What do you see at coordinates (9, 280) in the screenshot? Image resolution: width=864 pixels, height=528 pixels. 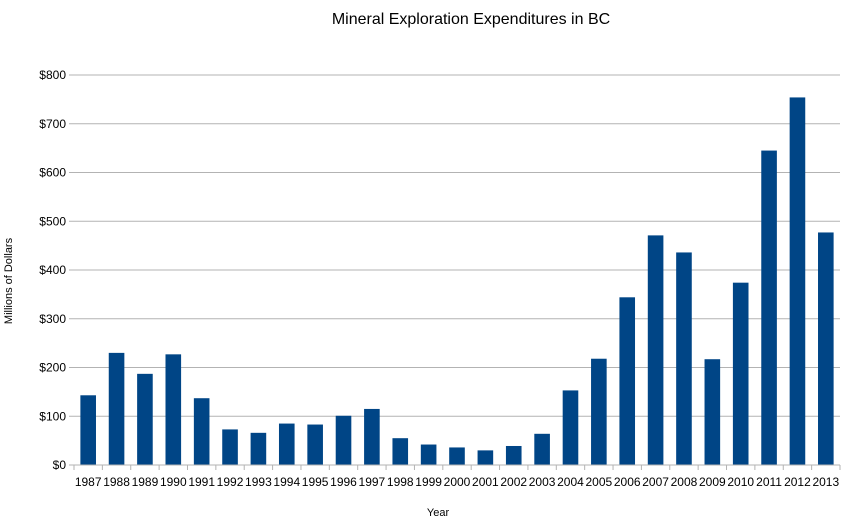 I see `y-axis-title: Millions of Dollars` at bounding box center [9, 280].